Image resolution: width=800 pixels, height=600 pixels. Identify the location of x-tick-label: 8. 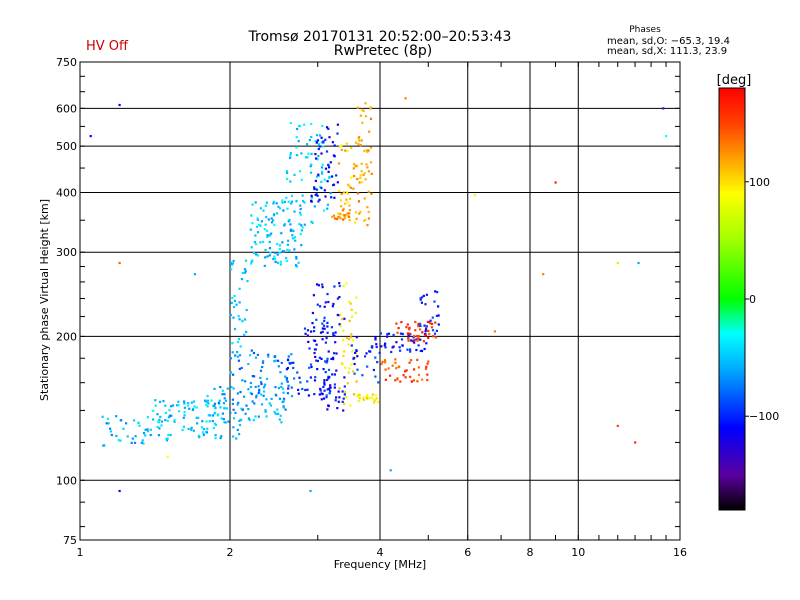
(530, 552).